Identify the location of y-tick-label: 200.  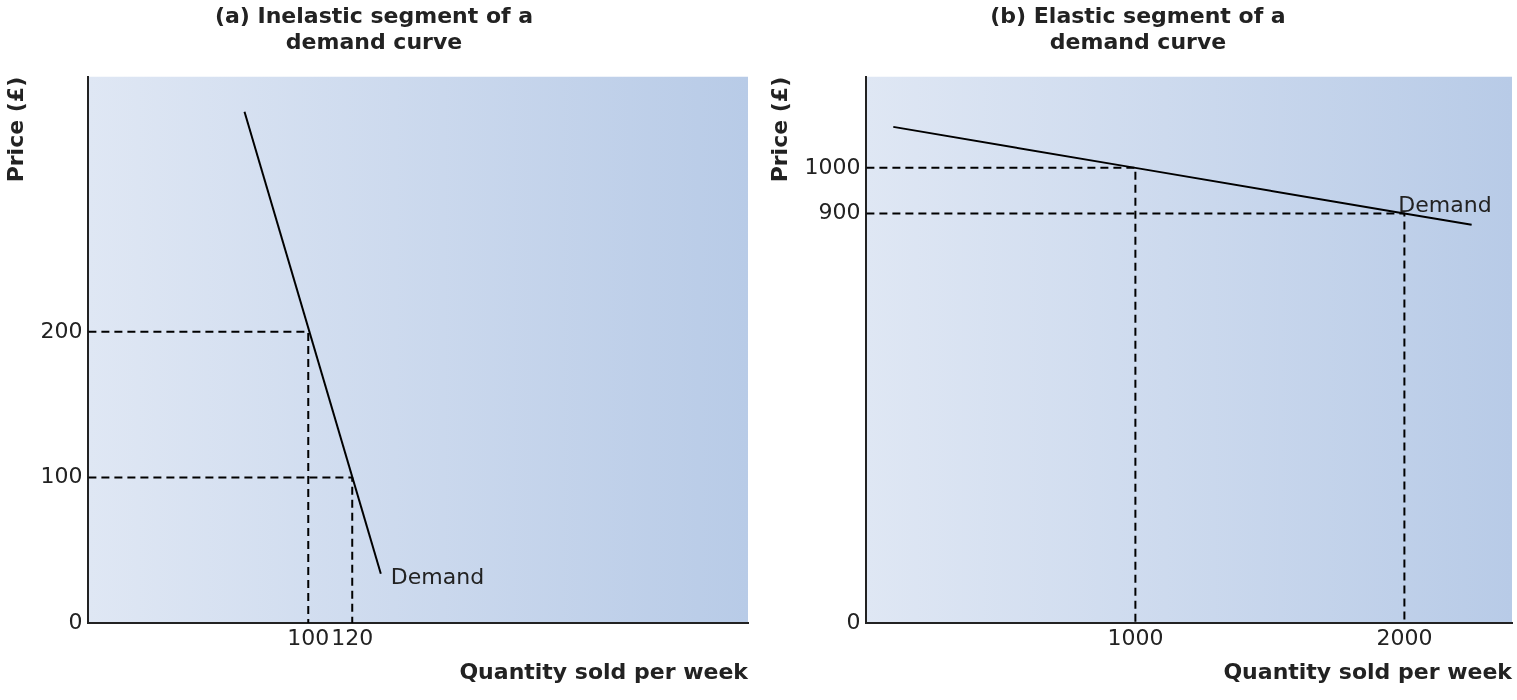
(61, 330).